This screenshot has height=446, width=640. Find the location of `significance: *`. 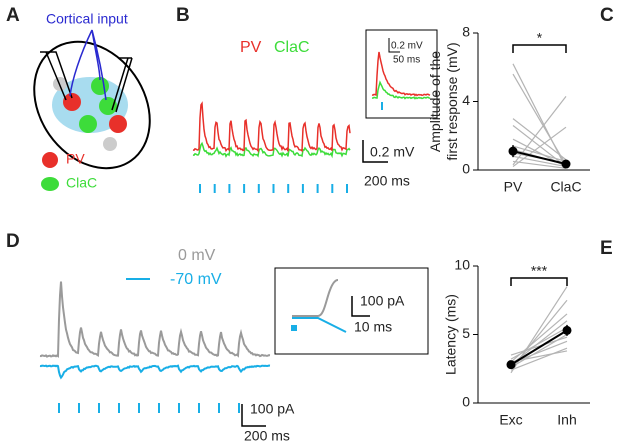

significance: * is located at coordinates (540, 38).